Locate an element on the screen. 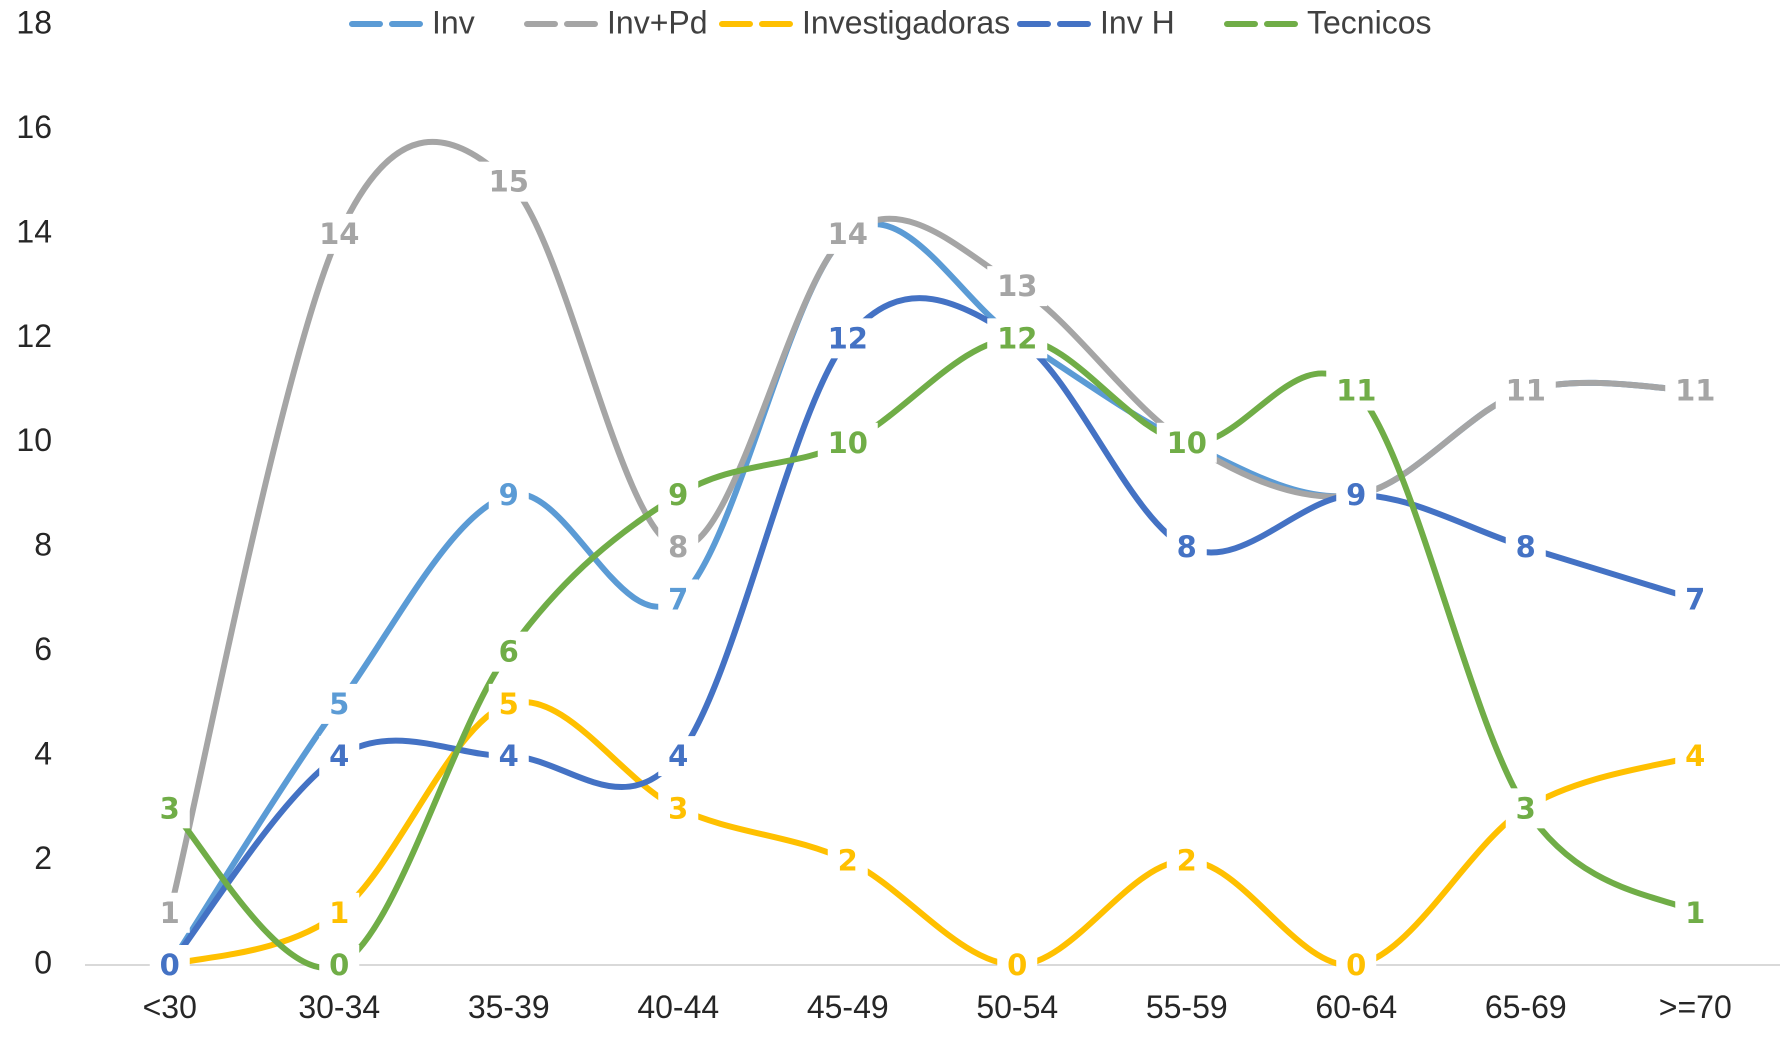 This screenshot has height=1039, width=1783. x-tick-label: >=70 is located at coordinates (1695, 1007).